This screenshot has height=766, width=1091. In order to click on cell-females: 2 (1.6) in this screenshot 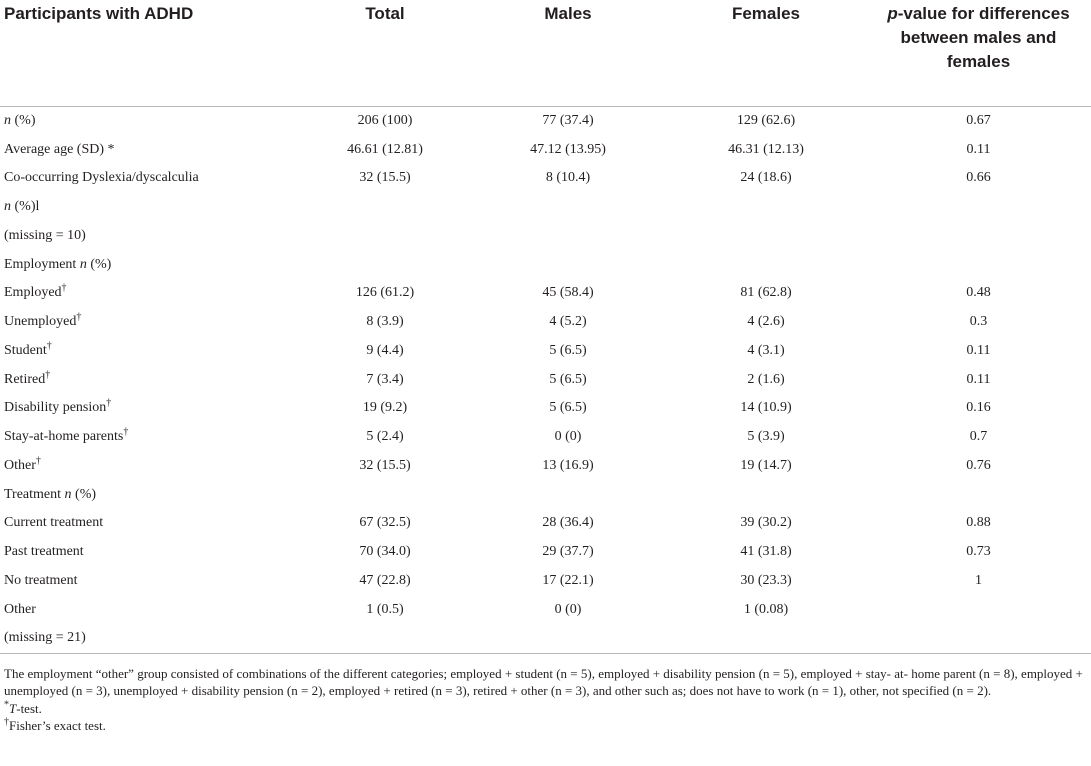, I will do `click(766, 379)`.